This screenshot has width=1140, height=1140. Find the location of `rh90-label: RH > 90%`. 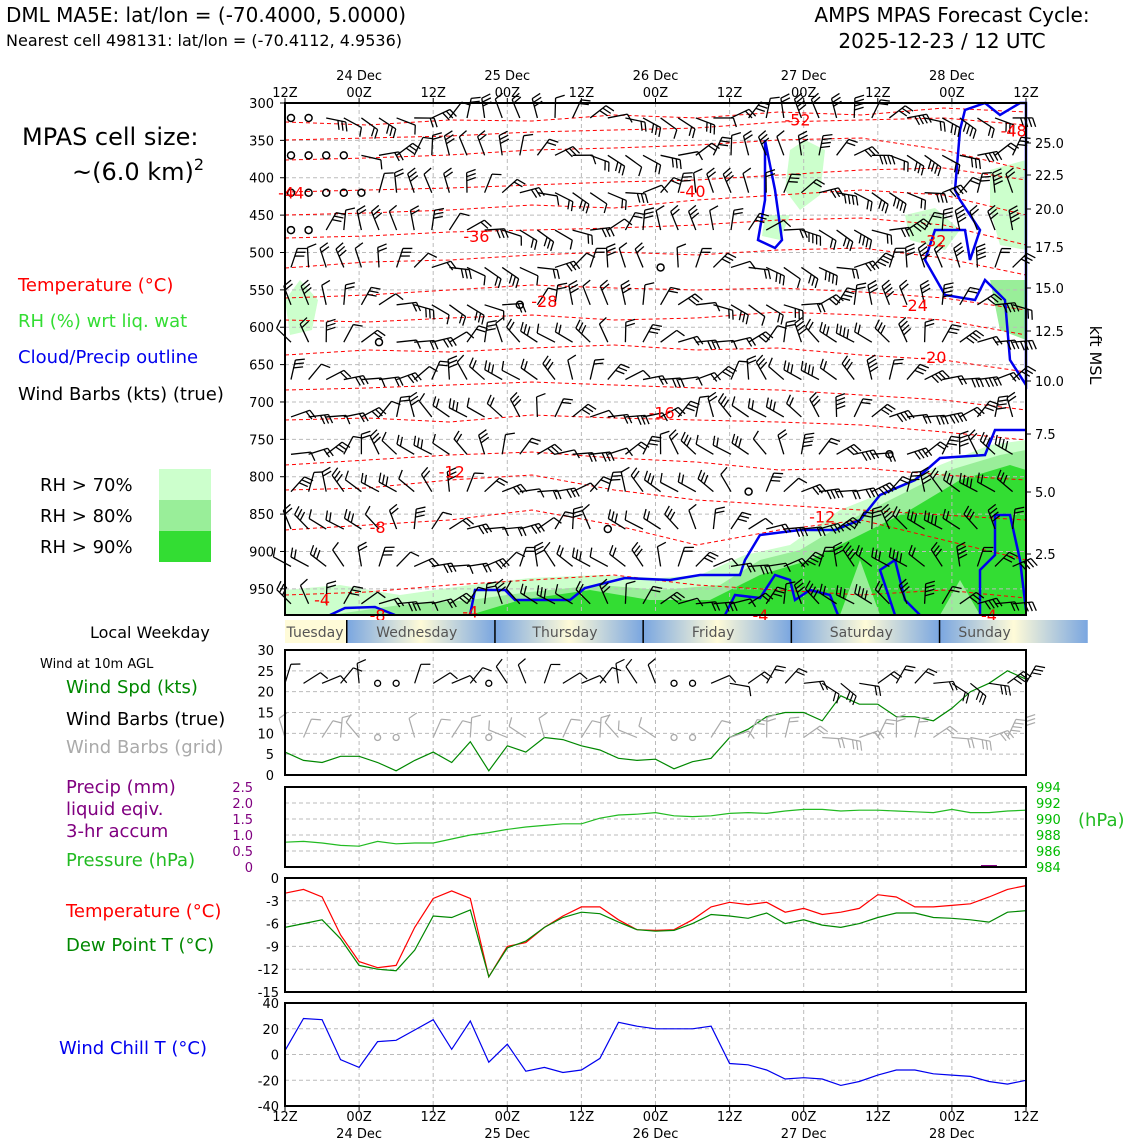

rh90-label: RH > 90% is located at coordinates (86, 547).